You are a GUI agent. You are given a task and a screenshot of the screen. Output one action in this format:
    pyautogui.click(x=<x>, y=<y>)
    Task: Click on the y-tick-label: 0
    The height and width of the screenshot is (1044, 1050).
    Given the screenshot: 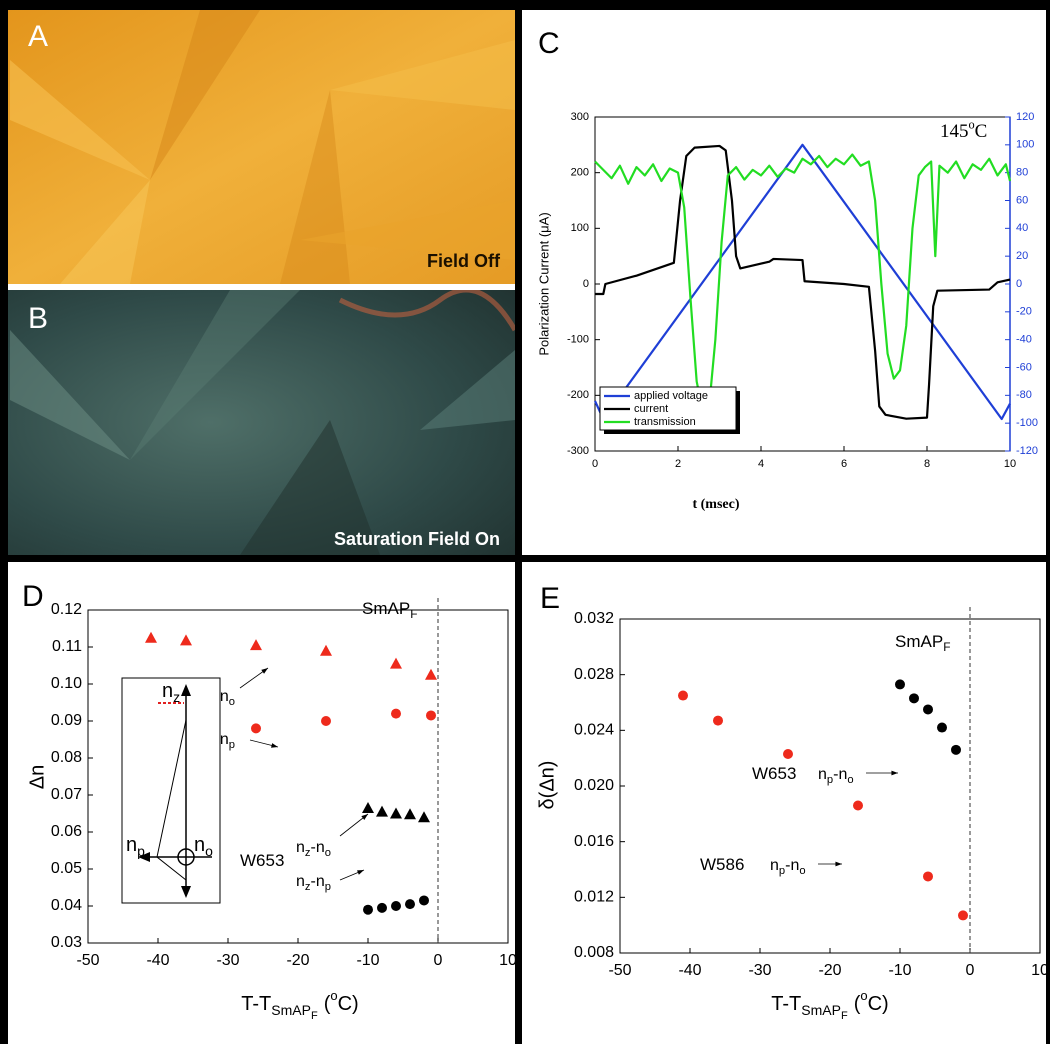 What is the action you would take?
    pyautogui.click(x=586, y=284)
    